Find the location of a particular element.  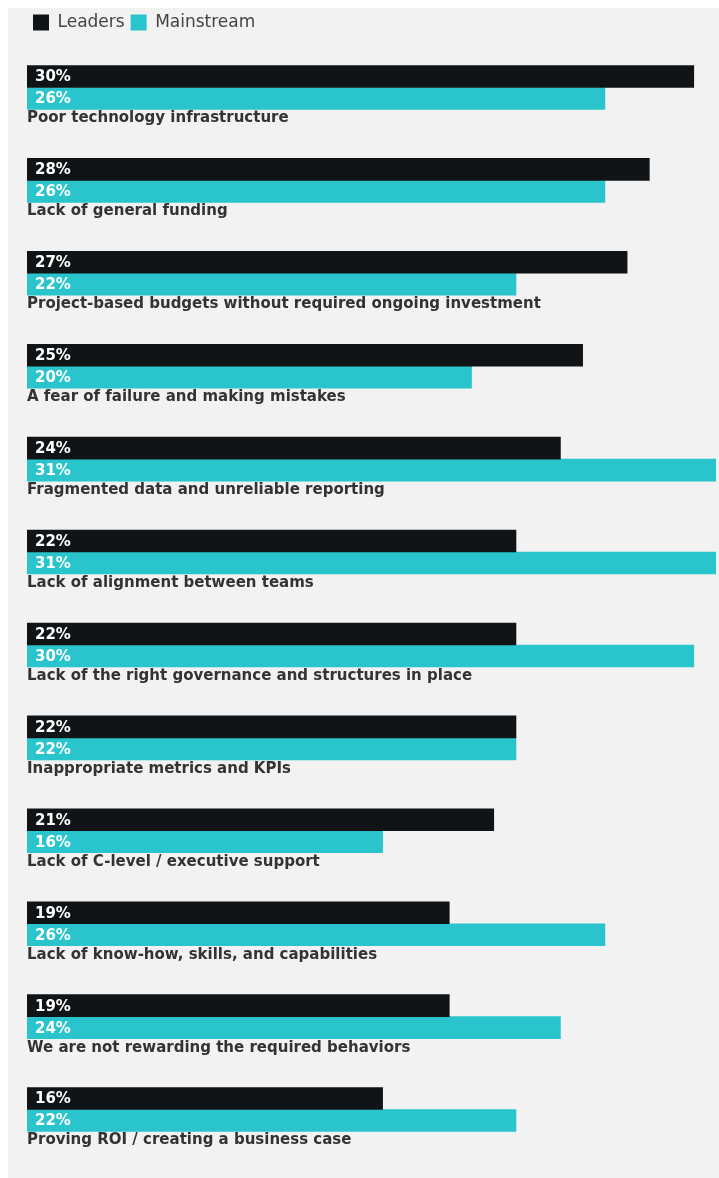

data-label: 27% is located at coordinates (53, 262).